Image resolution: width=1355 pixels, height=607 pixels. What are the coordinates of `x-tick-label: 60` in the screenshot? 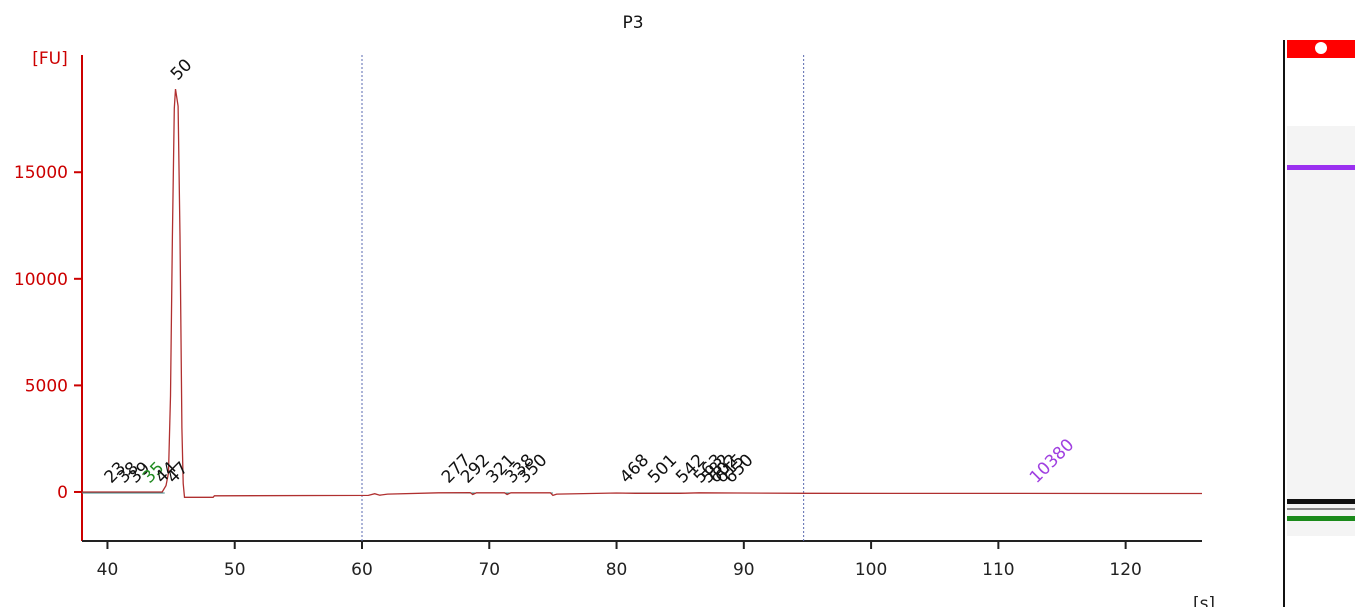 It's located at (362, 570).